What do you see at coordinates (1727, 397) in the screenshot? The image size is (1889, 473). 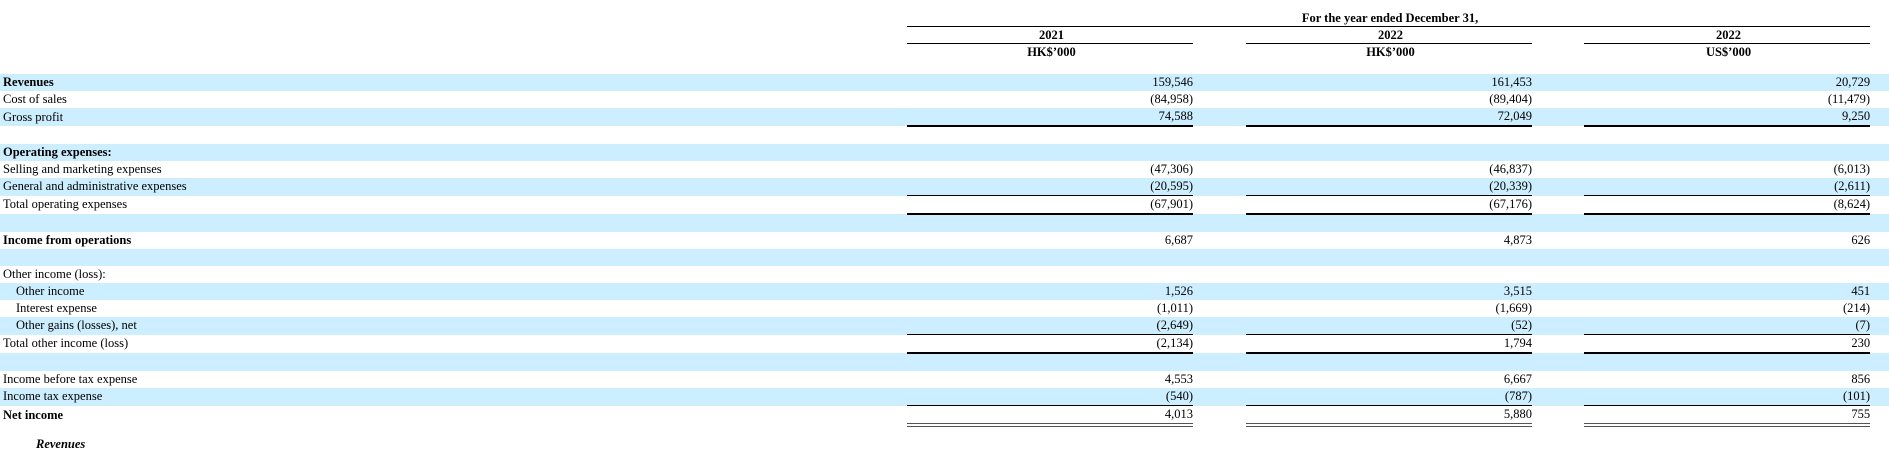 I see `value-cell: (101)` at bounding box center [1727, 397].